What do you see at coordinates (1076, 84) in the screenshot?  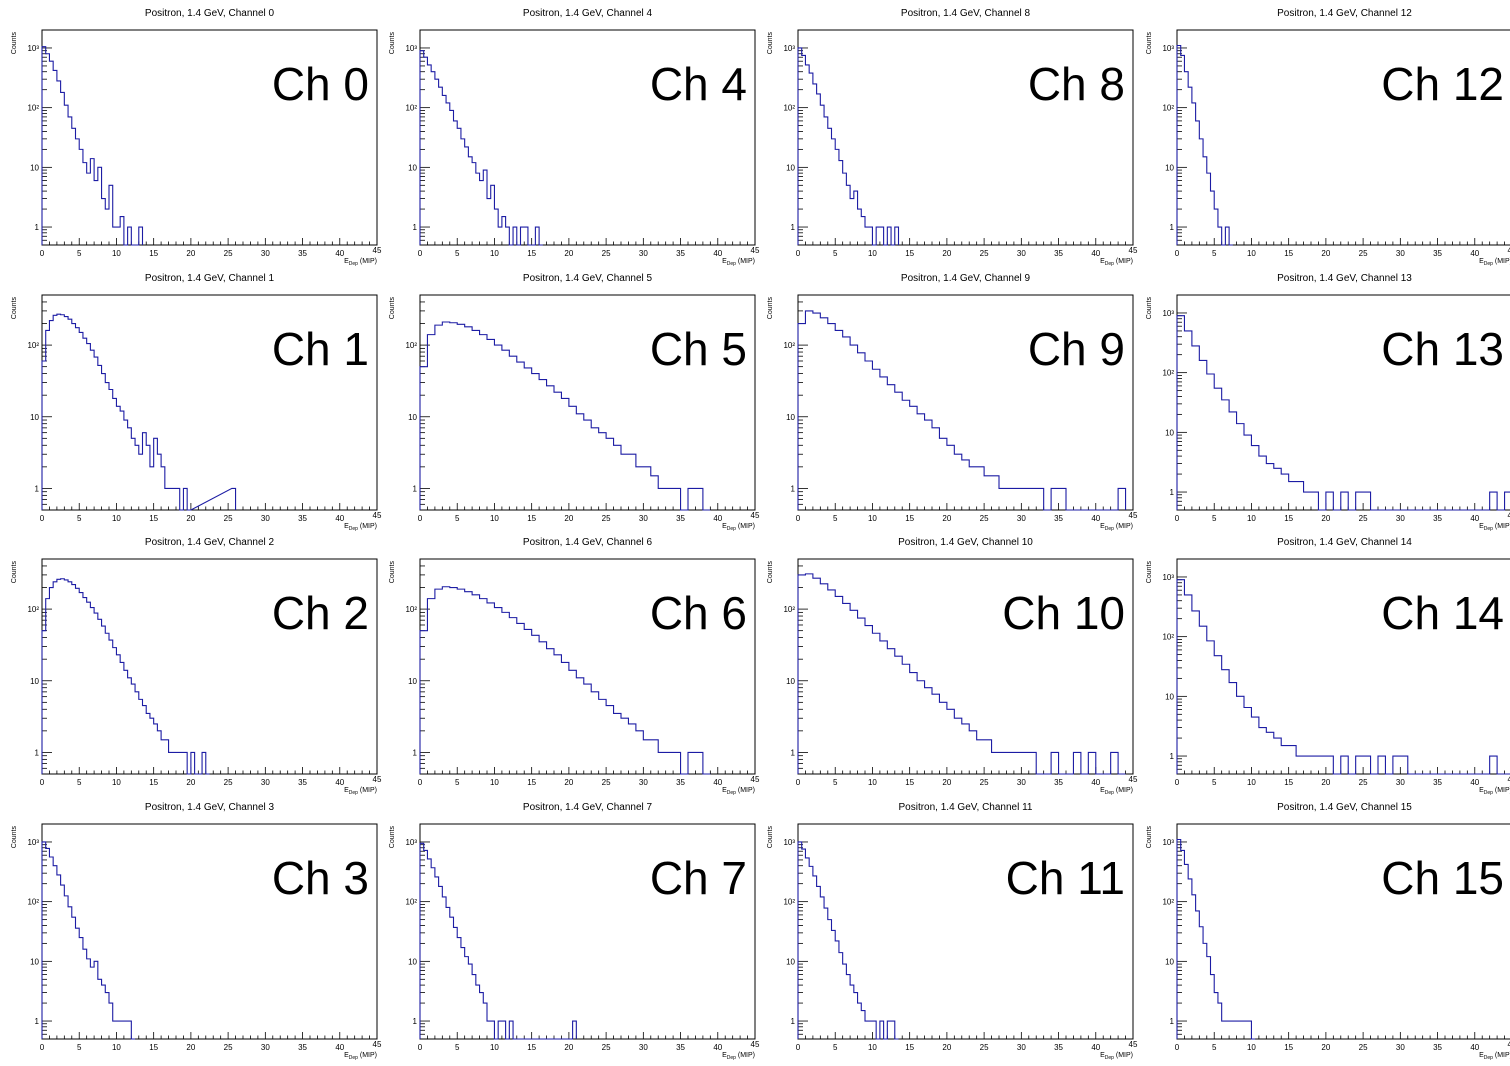 I see `channel-label: Ch 8` at bounding box center [1076, 84].